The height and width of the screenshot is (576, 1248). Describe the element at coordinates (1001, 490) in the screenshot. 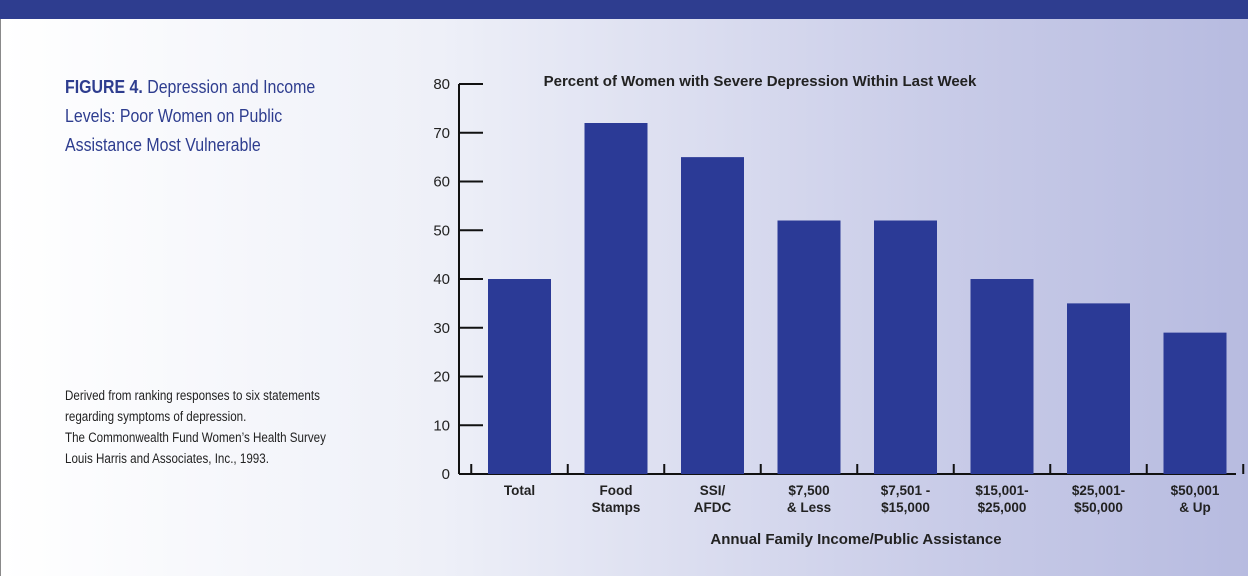

I see `x-tick-label: $15,001-` at that location.